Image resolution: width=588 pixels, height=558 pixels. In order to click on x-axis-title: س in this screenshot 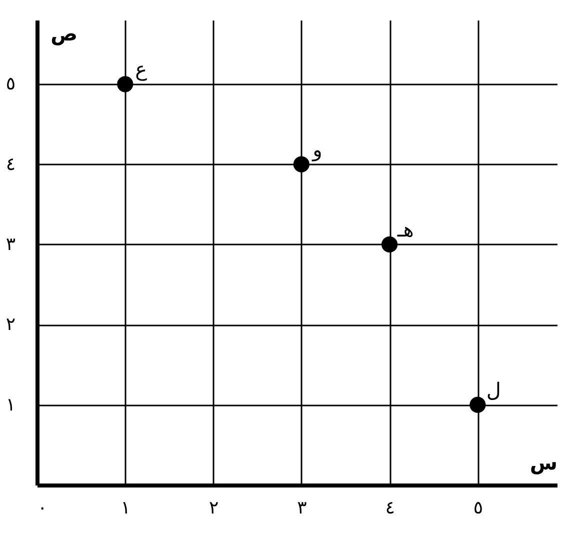, I will do `click(544, 462)`.